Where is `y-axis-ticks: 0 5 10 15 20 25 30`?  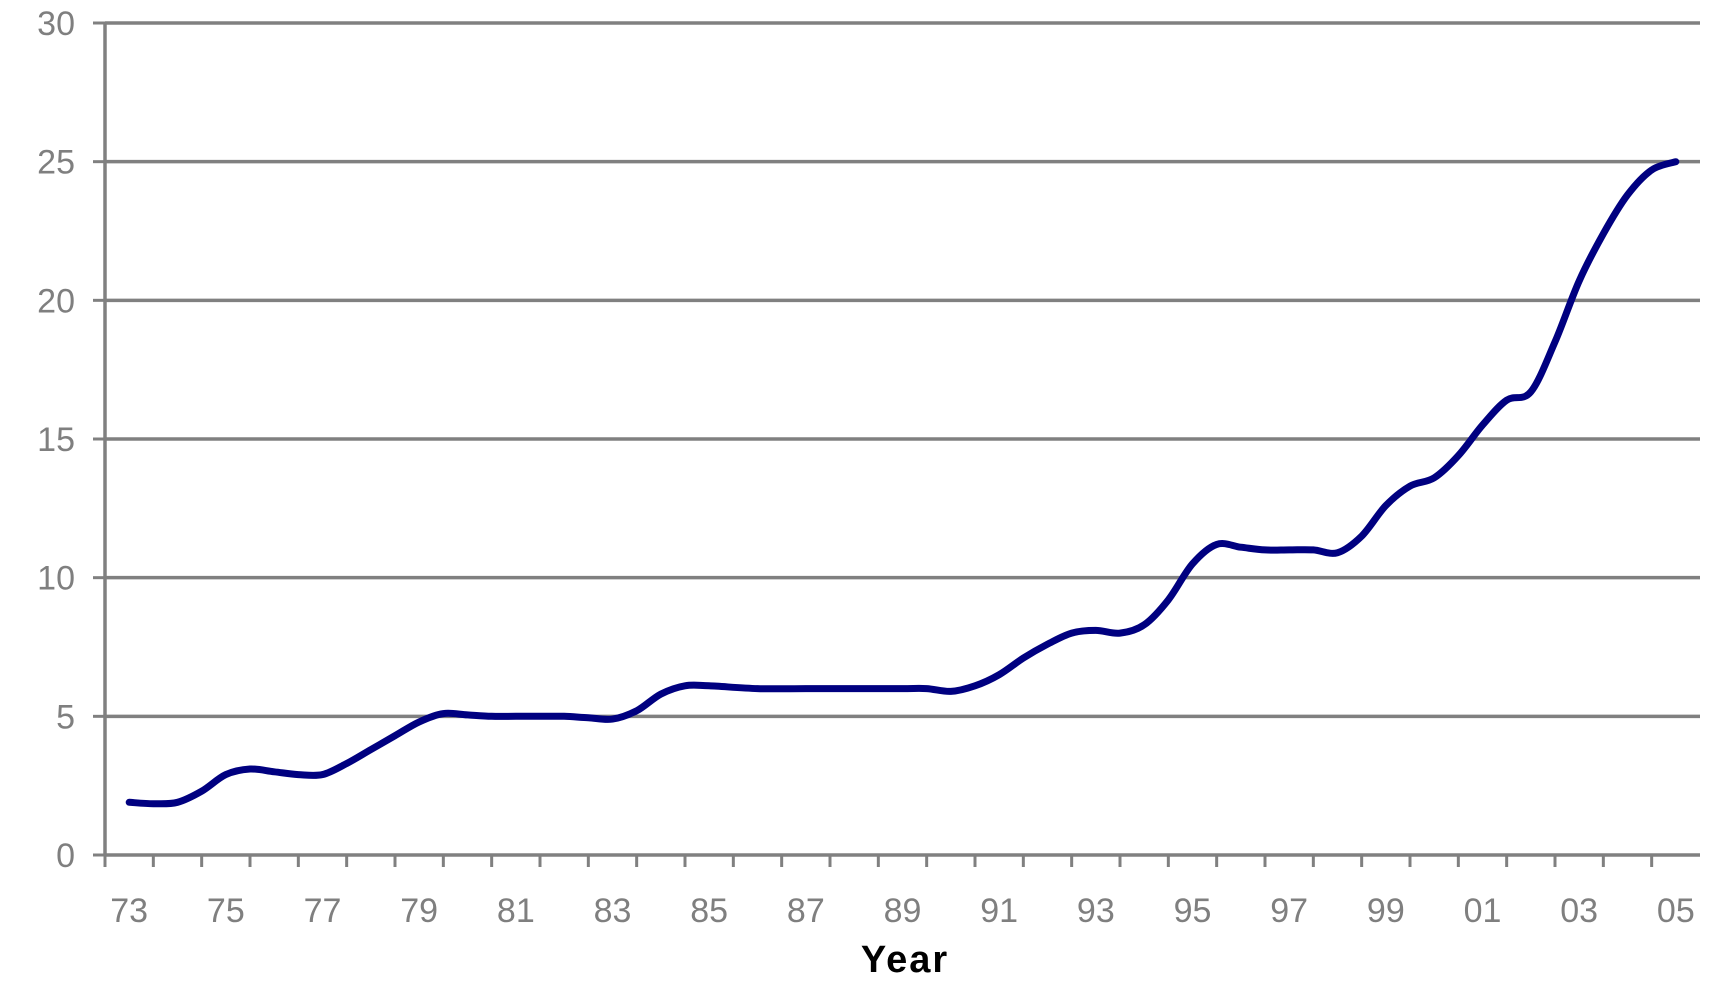
y-axis-ticks: 0 5 10 15 20 25 30 is located at coordinates (71, 440).